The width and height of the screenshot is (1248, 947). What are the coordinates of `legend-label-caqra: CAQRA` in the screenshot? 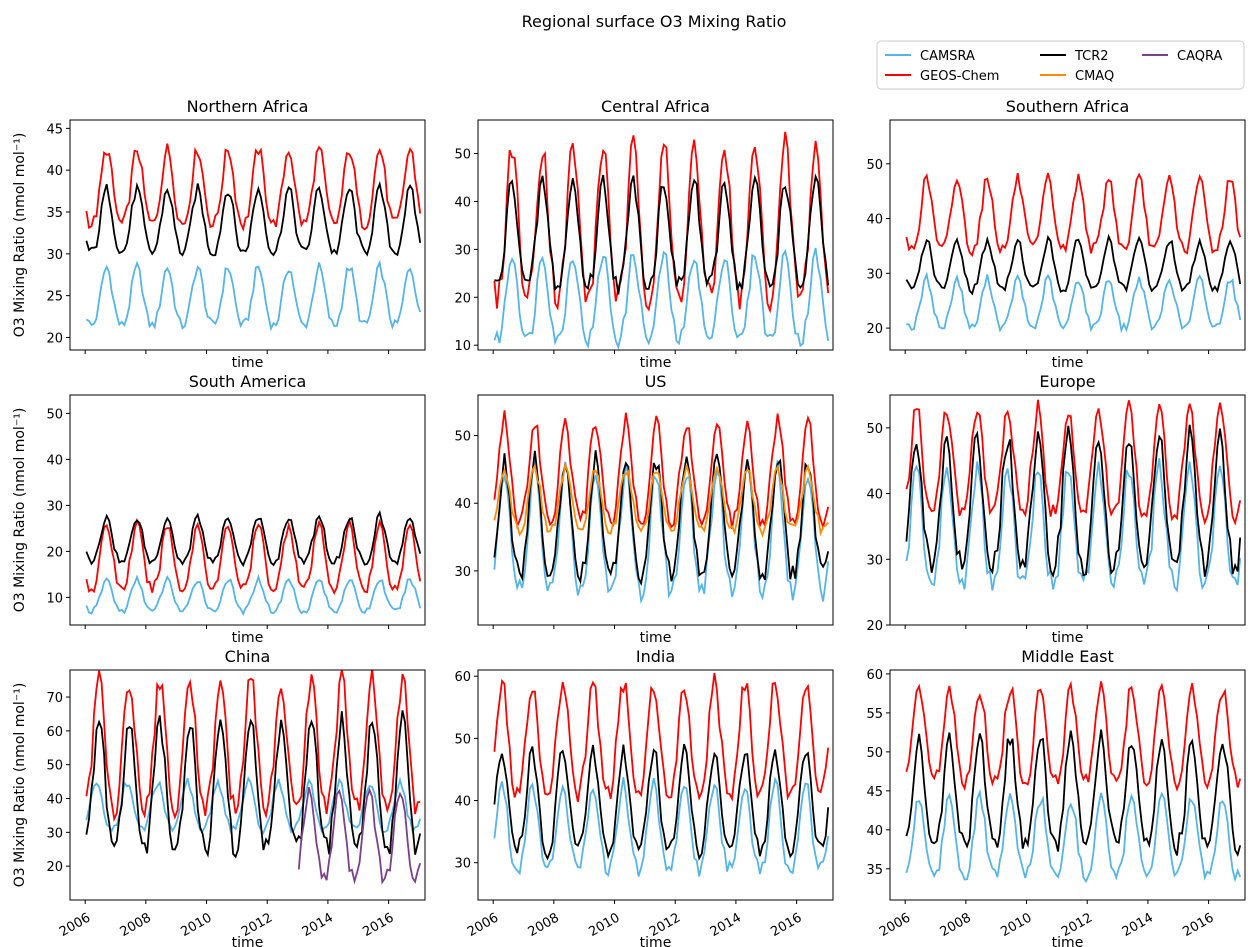 It's located at (1199, 56).